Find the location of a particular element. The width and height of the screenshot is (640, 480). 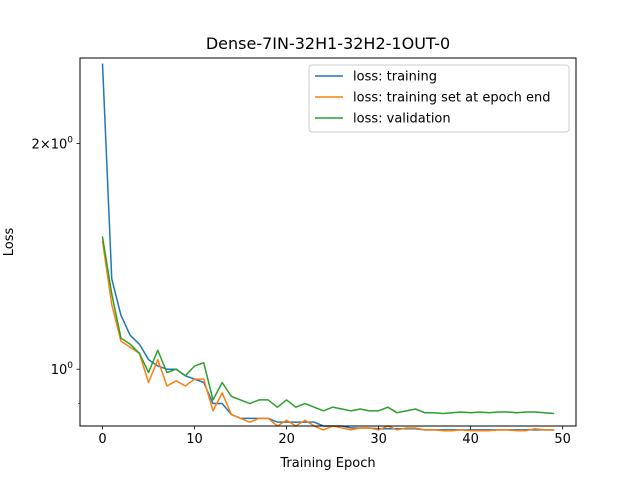

x-axis-label: Training Epoch is located at coordinates (327, 463).